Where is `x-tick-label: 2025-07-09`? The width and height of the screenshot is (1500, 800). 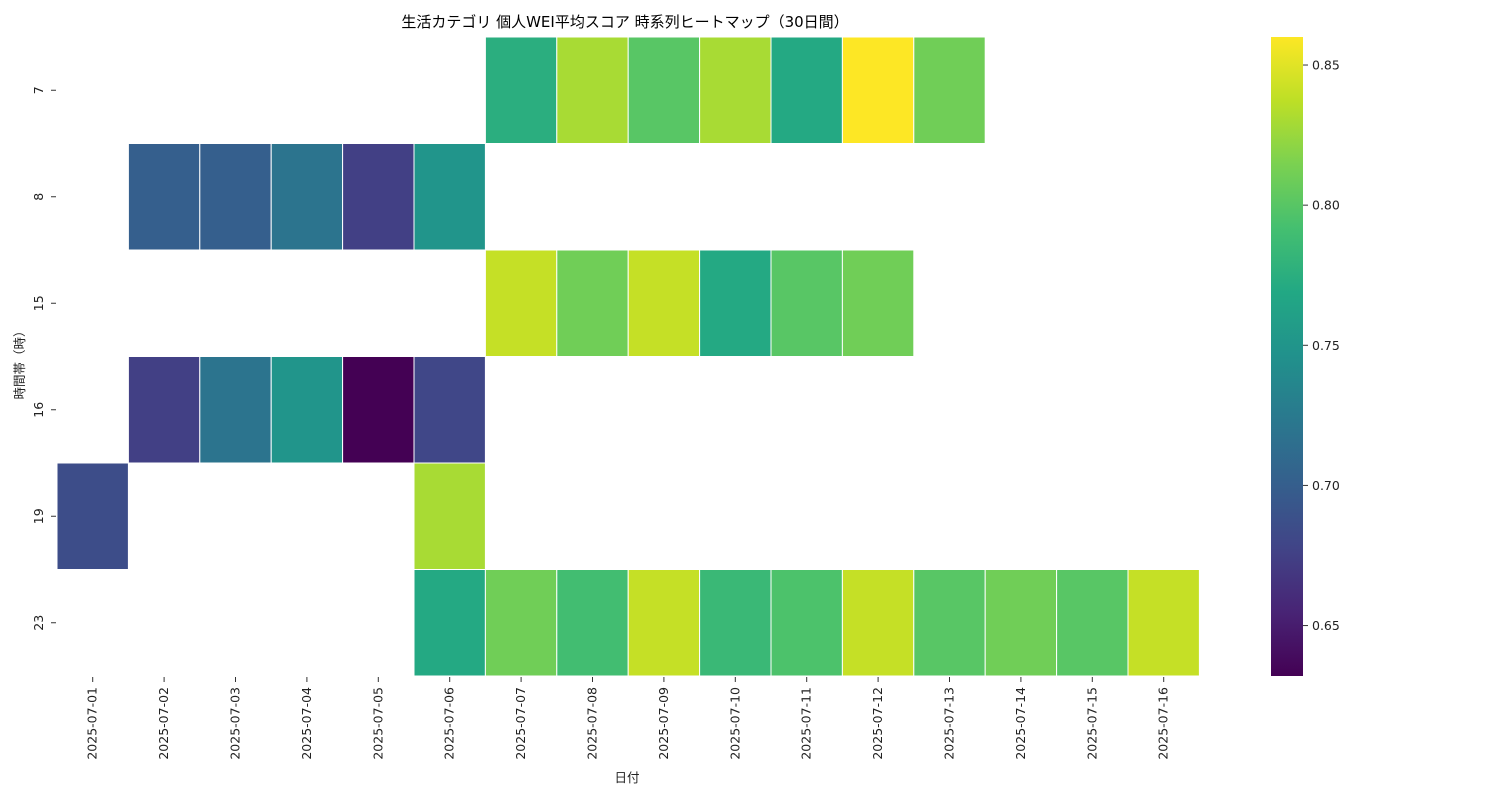 x-tick-label: 2025-07-09 is located at coordinates (663, 723).